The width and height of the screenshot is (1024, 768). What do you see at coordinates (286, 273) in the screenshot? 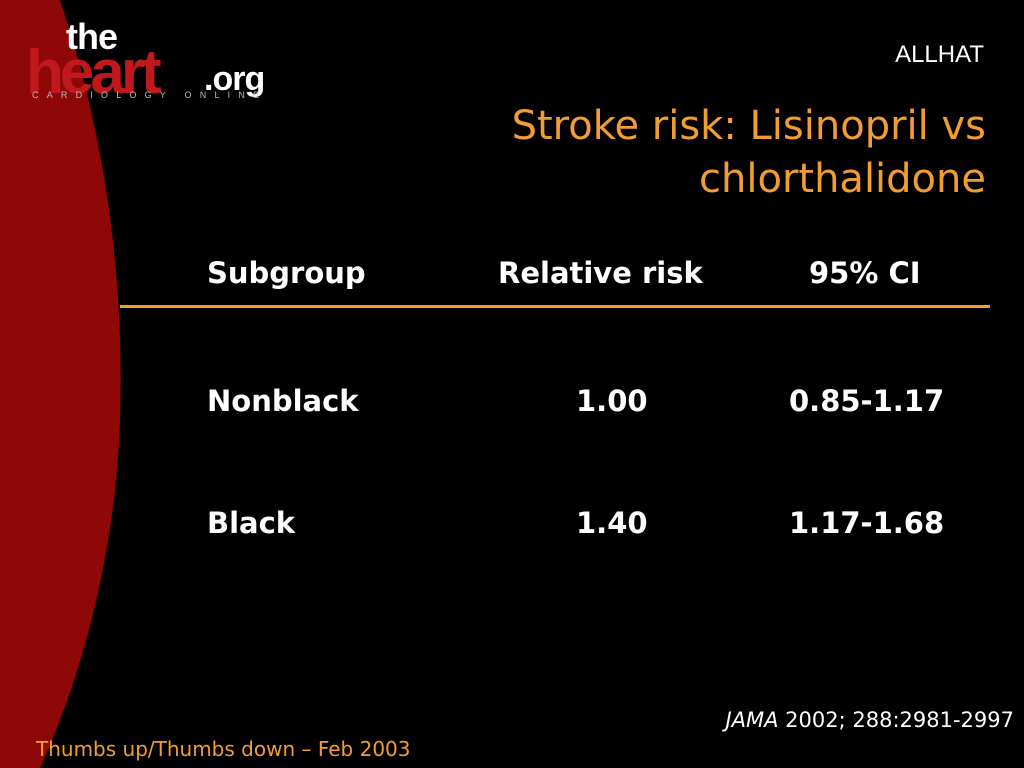
I see `header-subgroup: Subgroup` at bounding box center [286, 273].